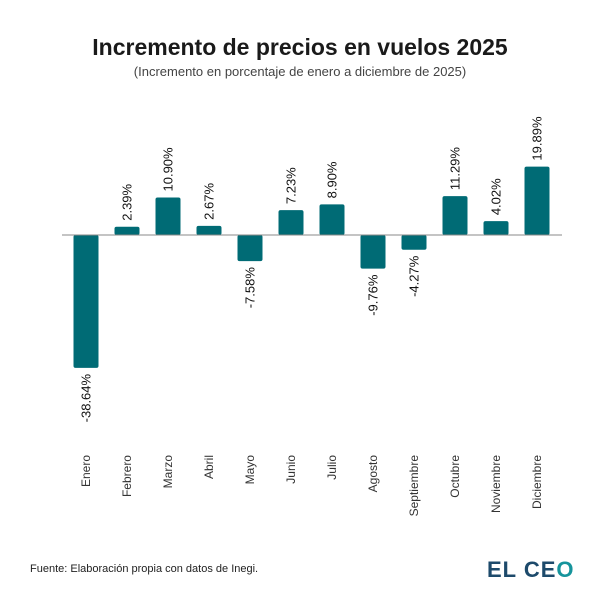 The width and height of the screenshot is (600, 600). Describe the element at coordinates (209, 467) in the screenshot. I see `category-label: Abril` at that location.